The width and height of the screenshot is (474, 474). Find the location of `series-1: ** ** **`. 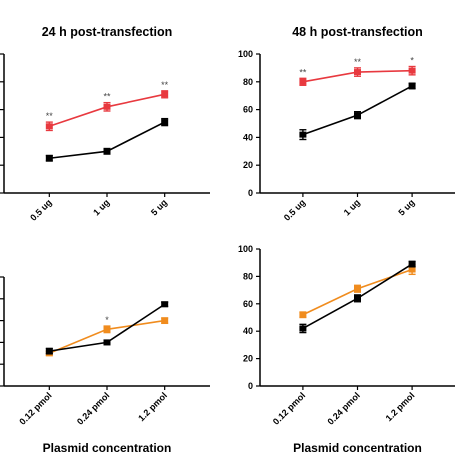

series-1: ** ** ** is located at coordinates (107, 106).